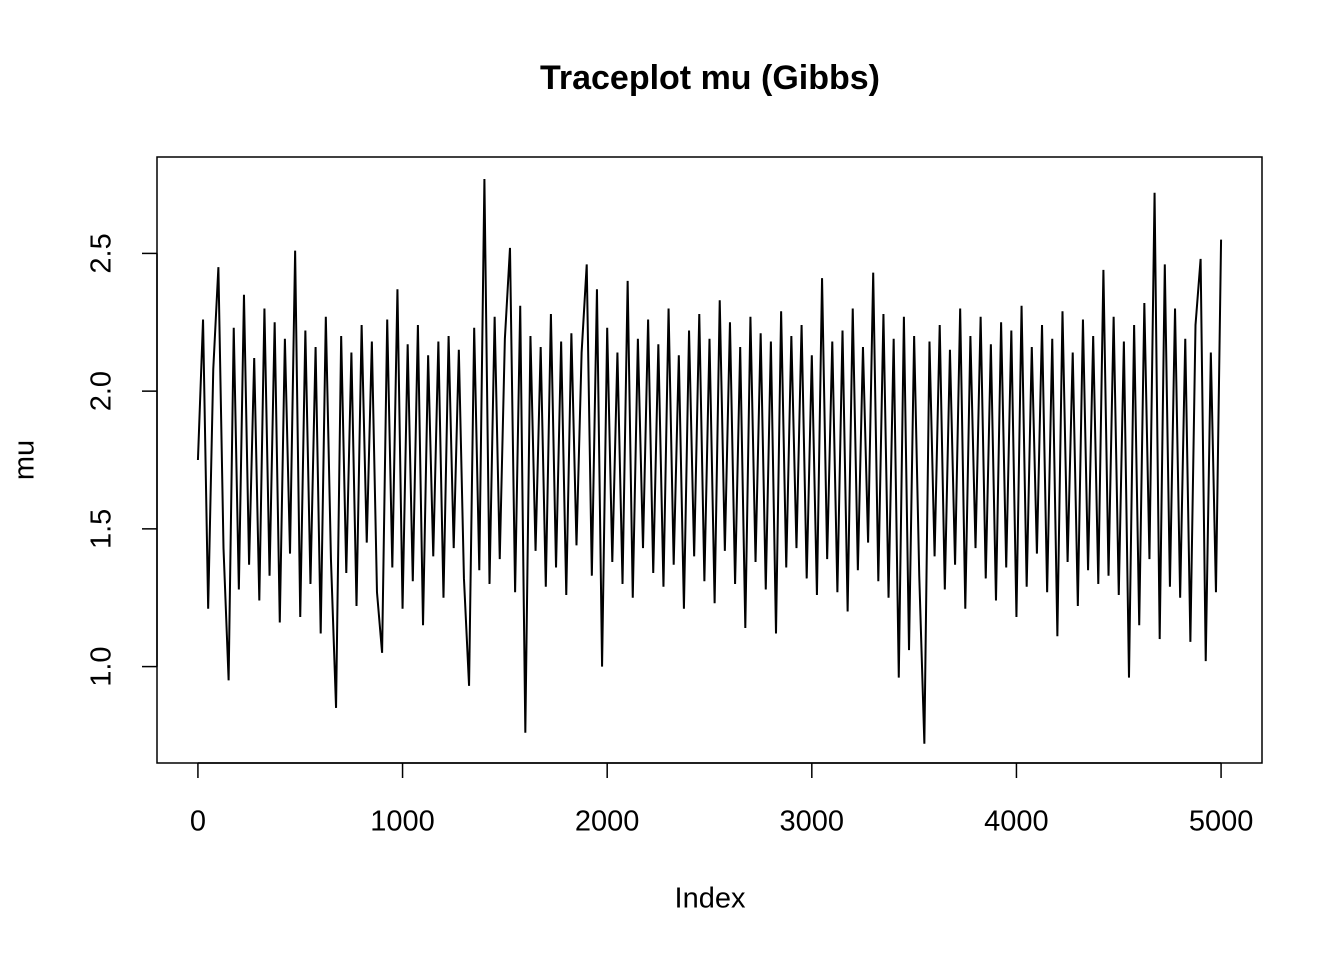 This screenshot has height=960, width=1344. What do you see at coordinates (710, 899) in the screenshot?
I see `x-axis-label: Index` at bounding box center [710, 899].